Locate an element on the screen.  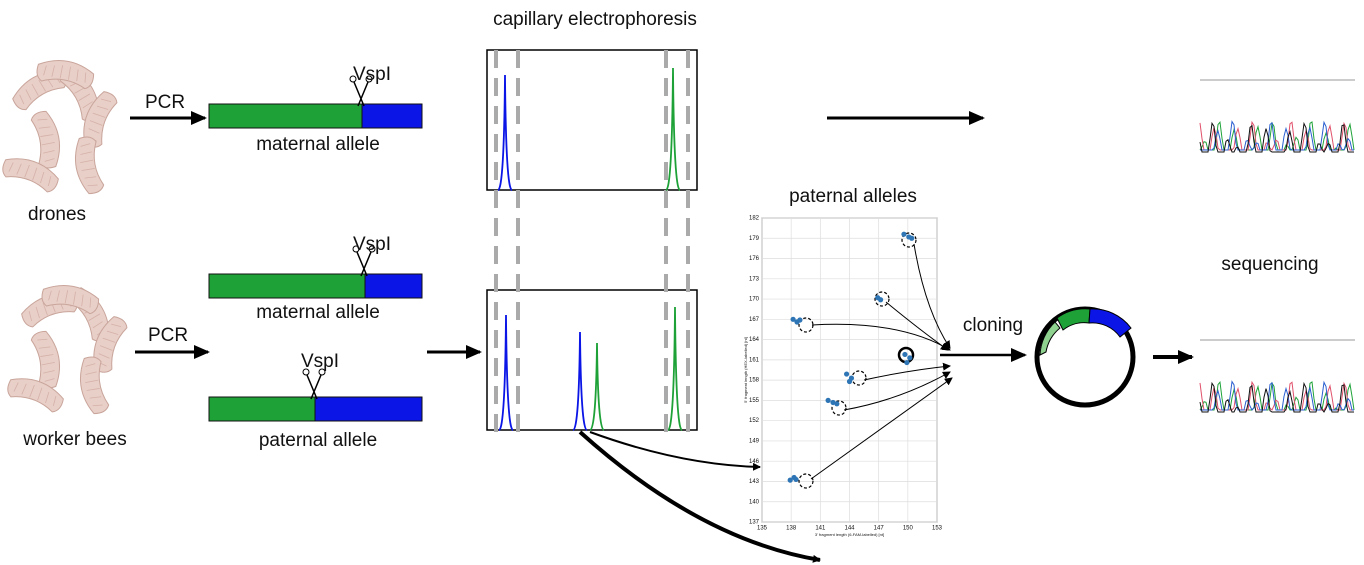
label-cloning: cloning is located at coordinates (993, 325).